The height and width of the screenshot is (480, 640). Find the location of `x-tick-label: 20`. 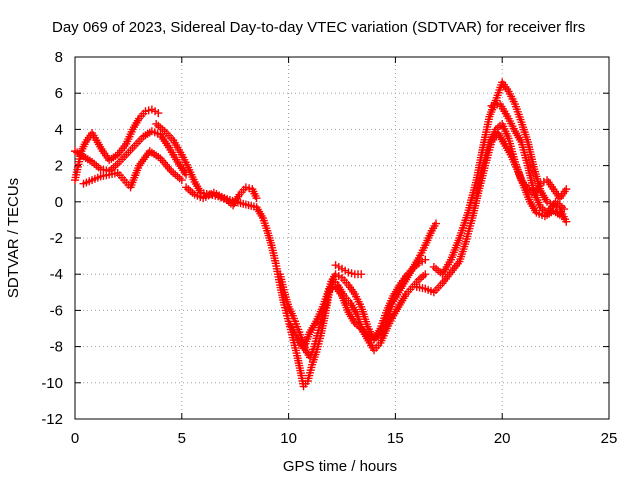

x-tick-label: 20 is located at coordinates (502, 438).